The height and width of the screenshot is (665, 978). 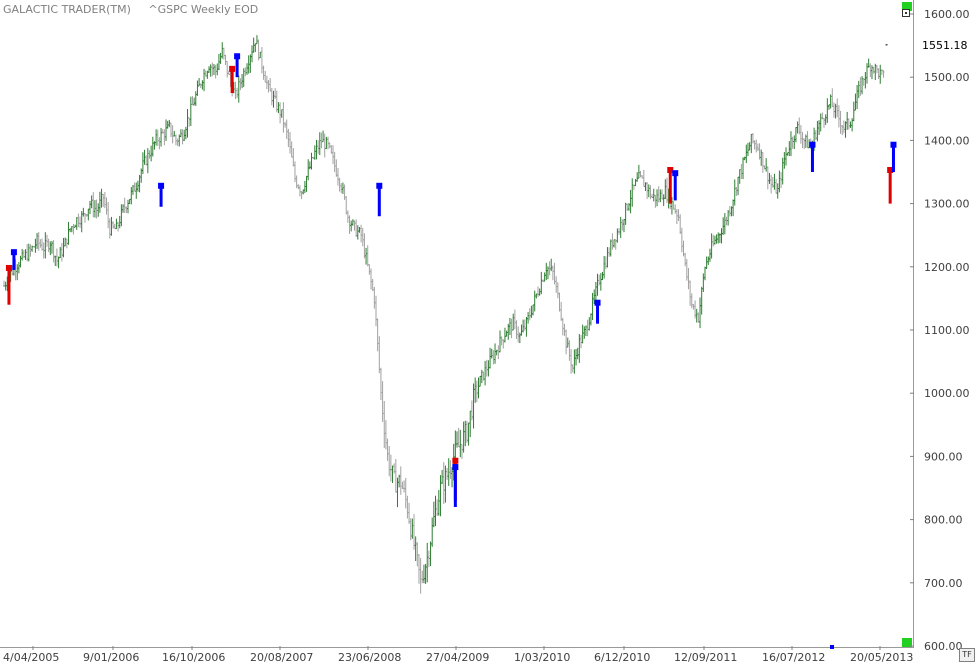 What do you see at coordinates (947, 140) in the screenshot?
I see `y-tick-label: 1400.00` at bounding box center [947, 140].